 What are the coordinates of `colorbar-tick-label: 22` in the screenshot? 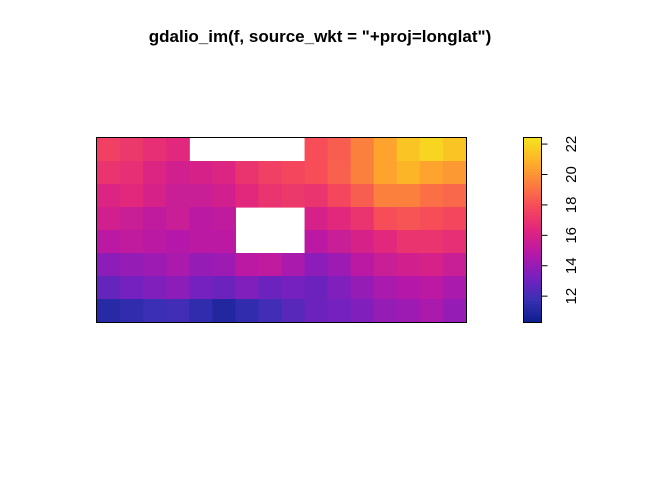 It's located at (571, 144).